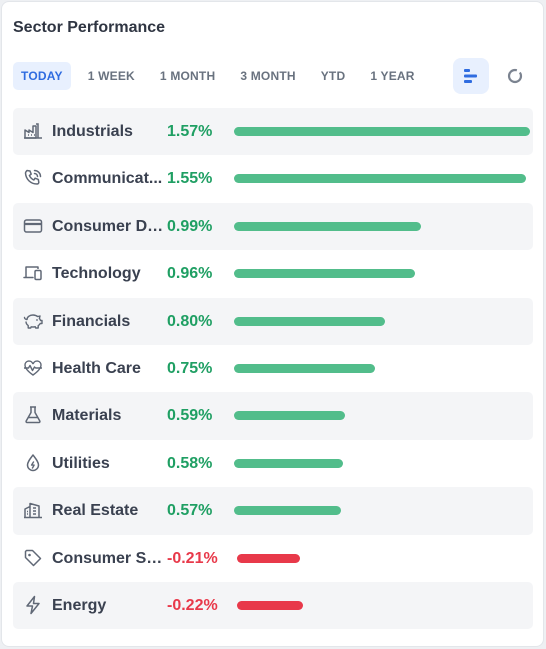 Image resolution: width=546 pixels, height=649 pixels. Describe the element at coordinates (190, 321) in the screenshot. I see `sector-change-value: 0.80%` at that location.